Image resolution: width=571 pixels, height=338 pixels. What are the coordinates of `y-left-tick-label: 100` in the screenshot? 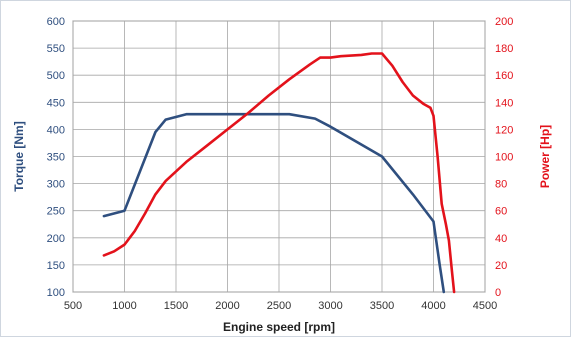 It's located at (56, 293).